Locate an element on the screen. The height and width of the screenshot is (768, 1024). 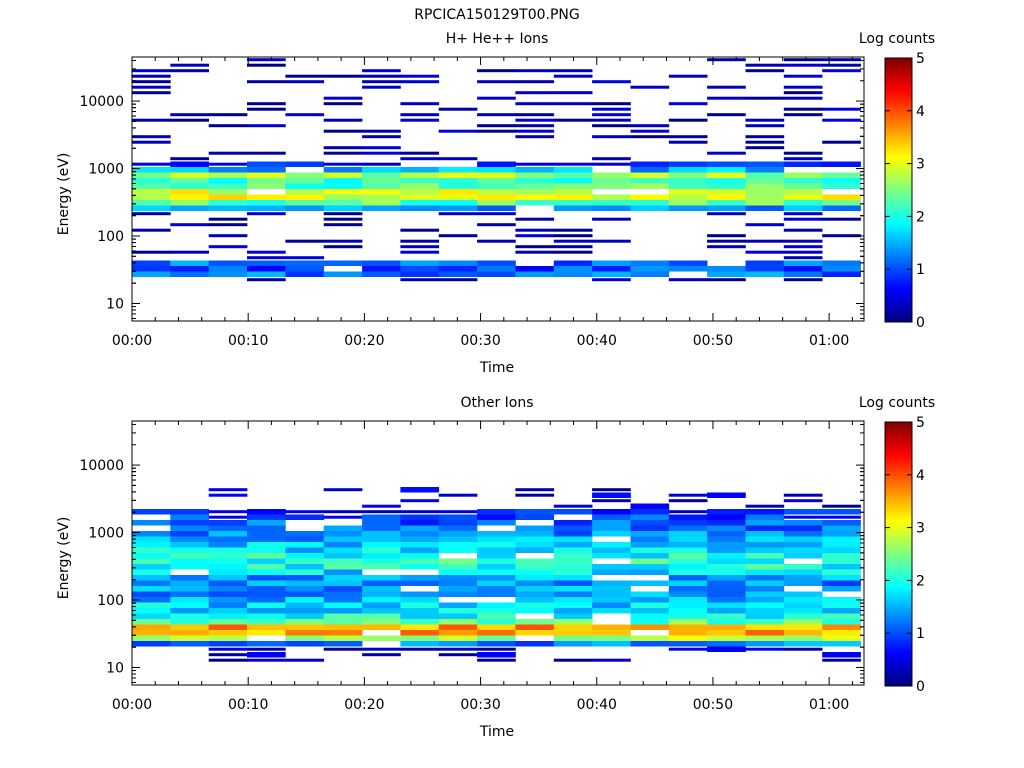
y-axis-label: Energy (eV) is located at coordinates (64, 194).